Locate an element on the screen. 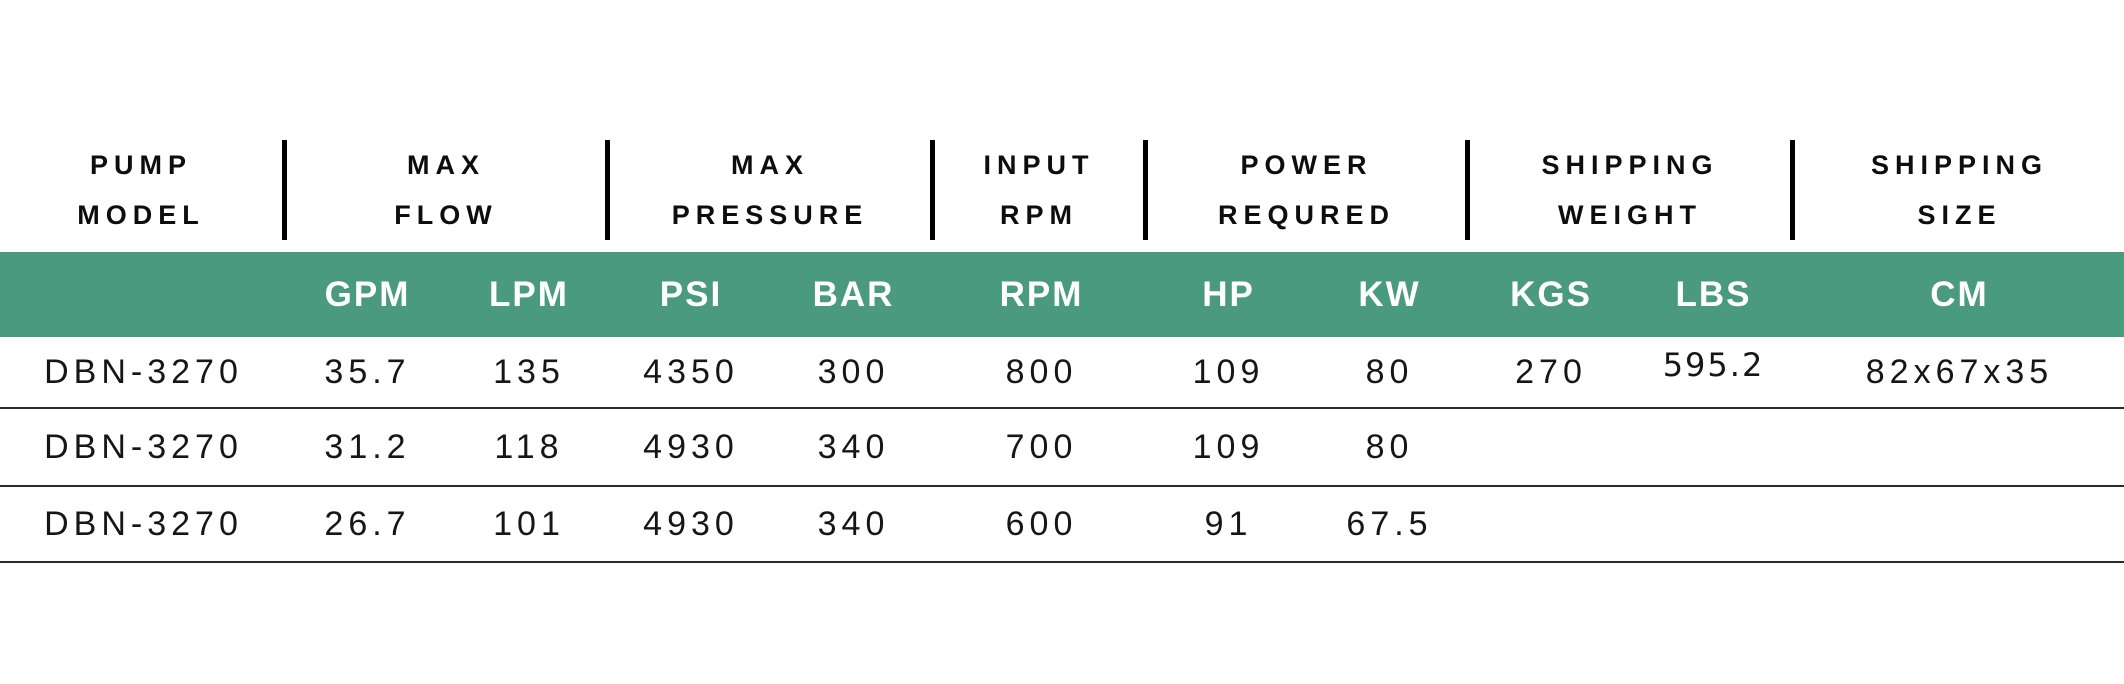 This screenshot has height=684, width=2124. group-header-max-pressure: MAX PRESSURE is located at coordinates (772, 190).